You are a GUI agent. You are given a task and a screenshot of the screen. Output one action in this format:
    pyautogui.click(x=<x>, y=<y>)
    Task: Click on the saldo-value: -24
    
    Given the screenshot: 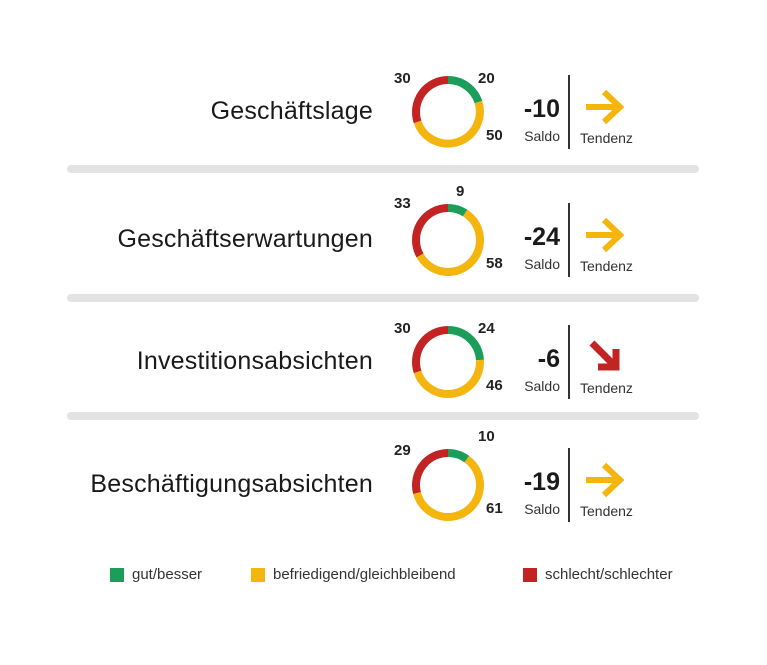 What is the action you would take?
    pyautogui.click(x=541, y=237)
    